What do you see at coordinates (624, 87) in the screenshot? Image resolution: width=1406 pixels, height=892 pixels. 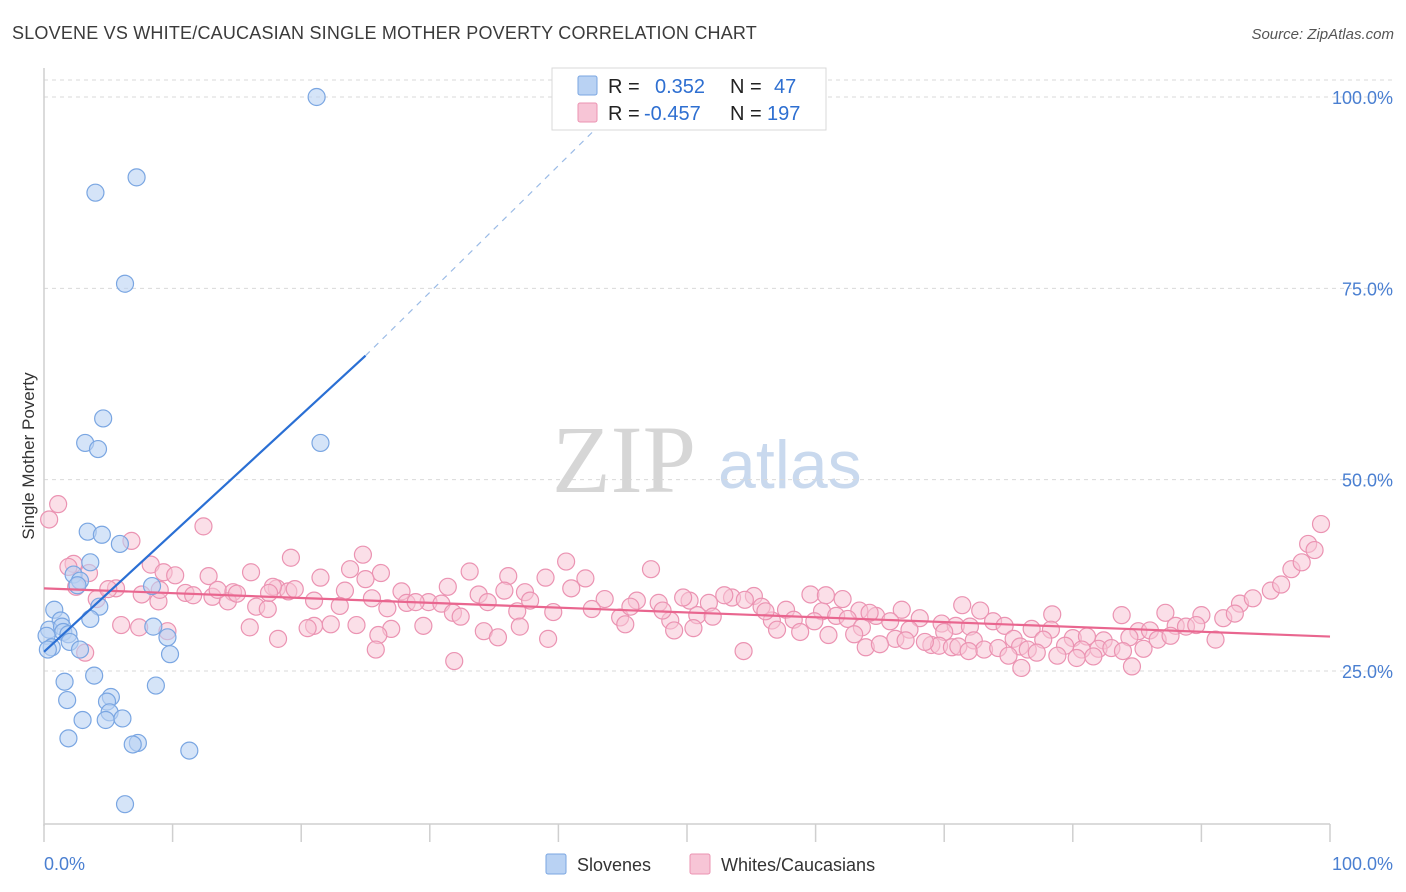 I see `legend-r-label-slovenes: R =` at bounding box center [624, 87].